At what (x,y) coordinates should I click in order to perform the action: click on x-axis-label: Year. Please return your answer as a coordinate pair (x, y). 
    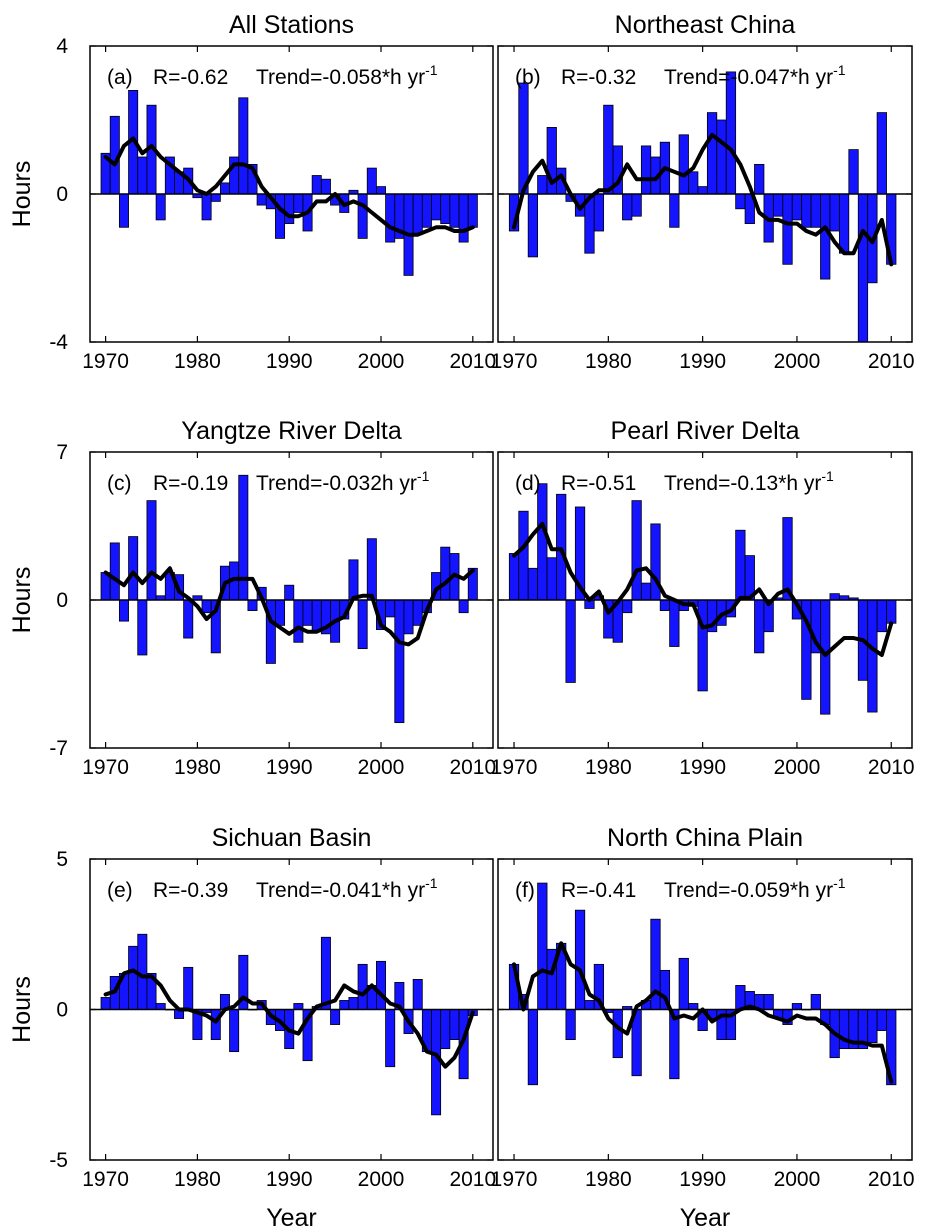
    Looking at the image, I should click on (705, 1218).